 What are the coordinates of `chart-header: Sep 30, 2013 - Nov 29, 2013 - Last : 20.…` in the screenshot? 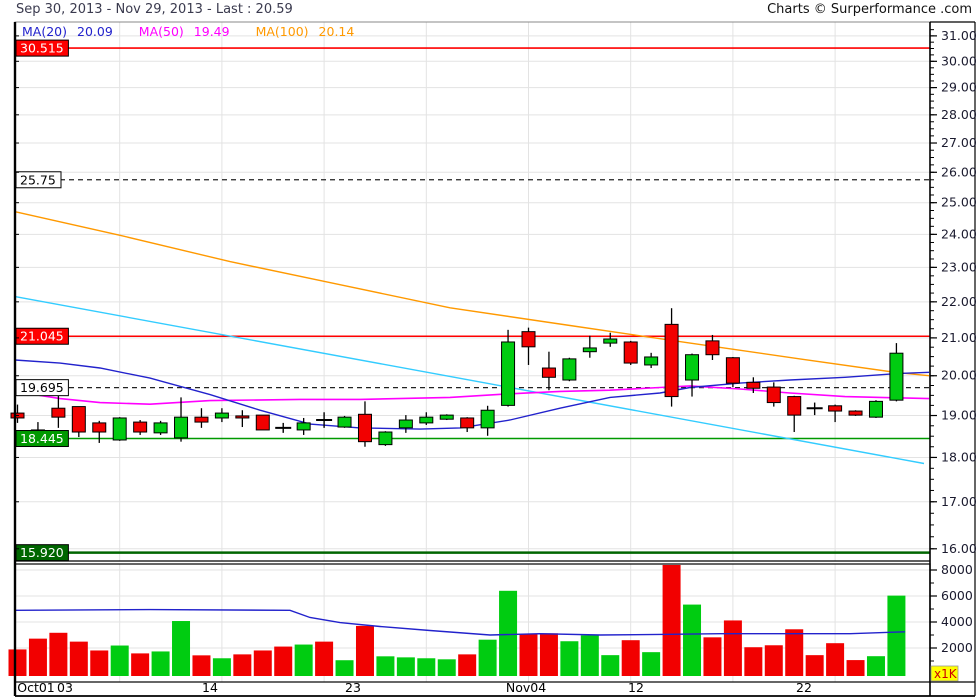 It's located at (490, 10).